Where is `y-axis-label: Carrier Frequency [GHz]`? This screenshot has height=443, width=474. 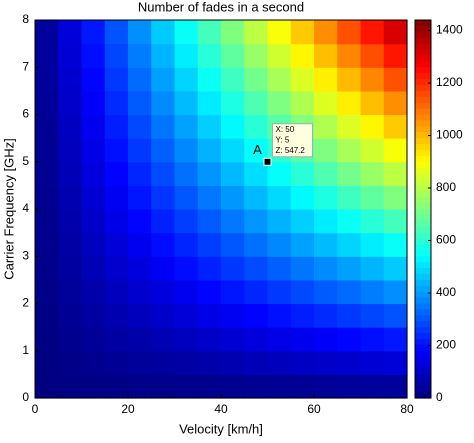
y-axis-label: Carrier Frequency [GHz] is located at coordinates (8, 209).